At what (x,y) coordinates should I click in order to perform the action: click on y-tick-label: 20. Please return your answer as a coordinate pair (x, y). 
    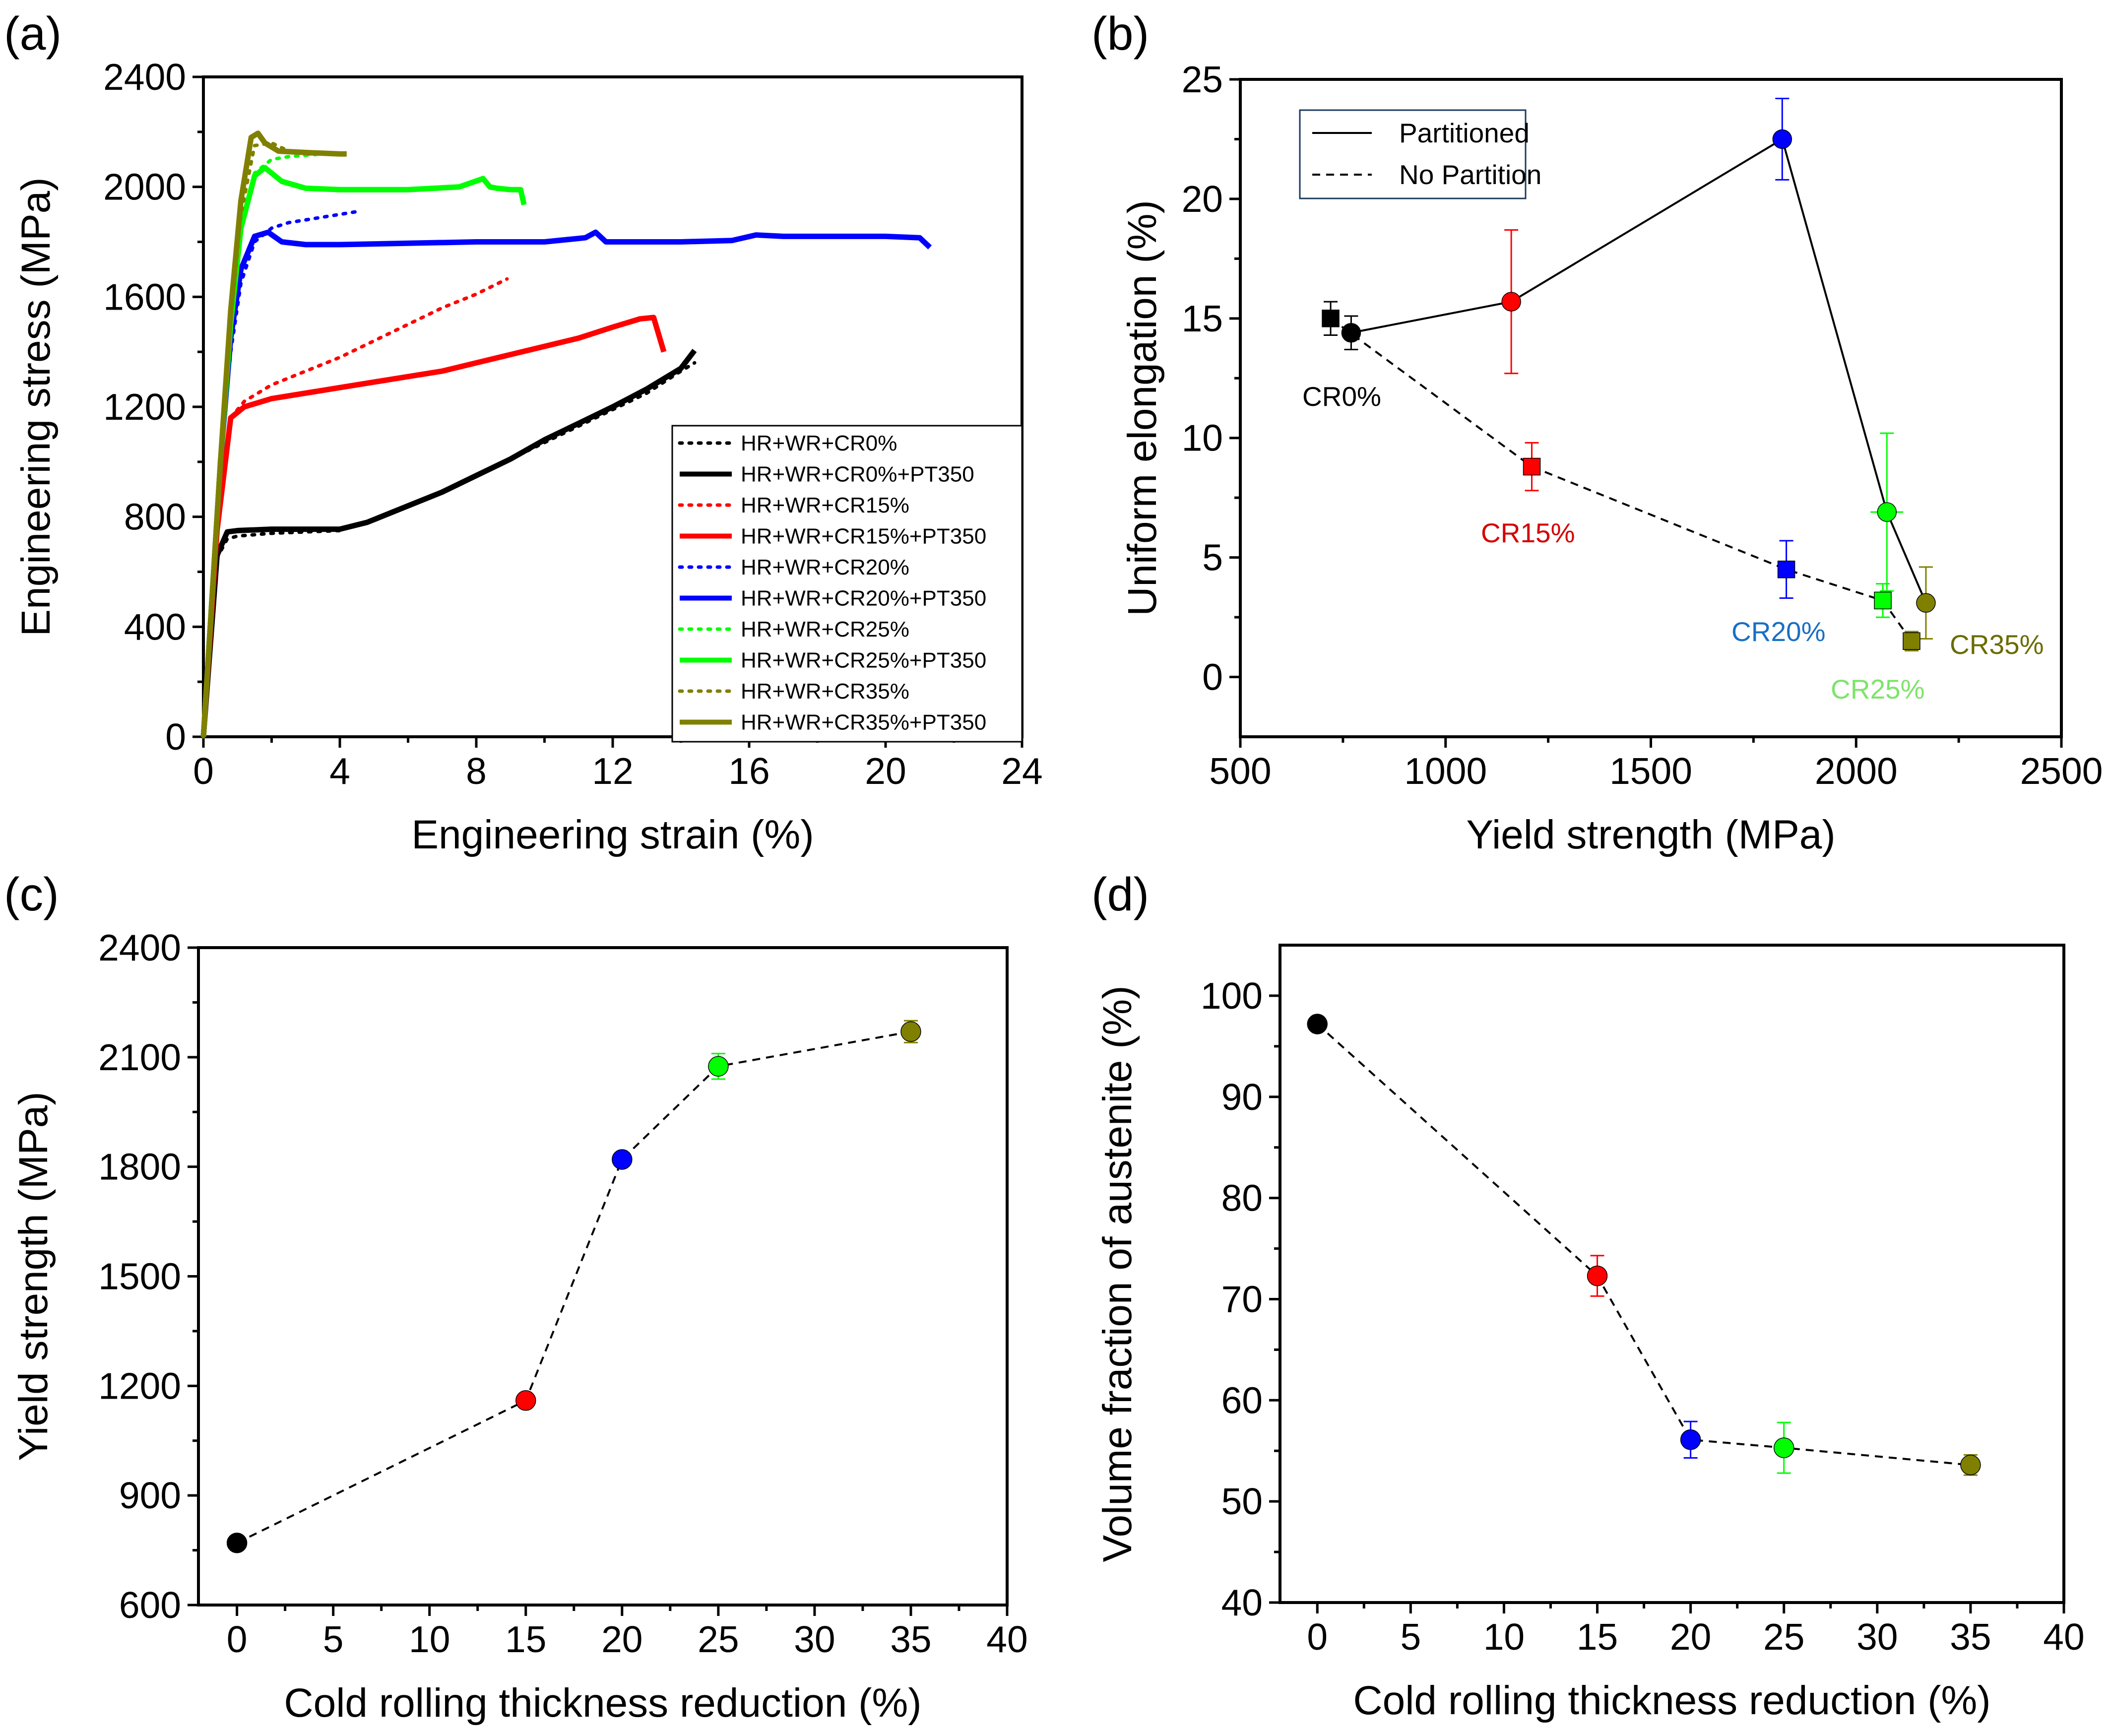
    Looking at the image, I should click on (1203, 199).